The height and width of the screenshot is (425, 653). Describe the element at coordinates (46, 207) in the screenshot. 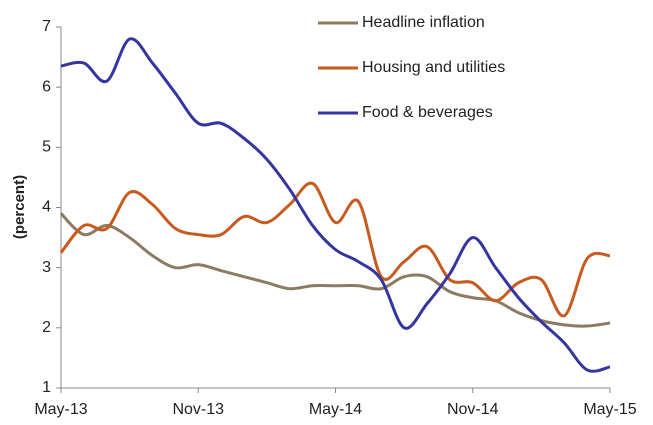

I see `y-tick-label: 4` at that location.